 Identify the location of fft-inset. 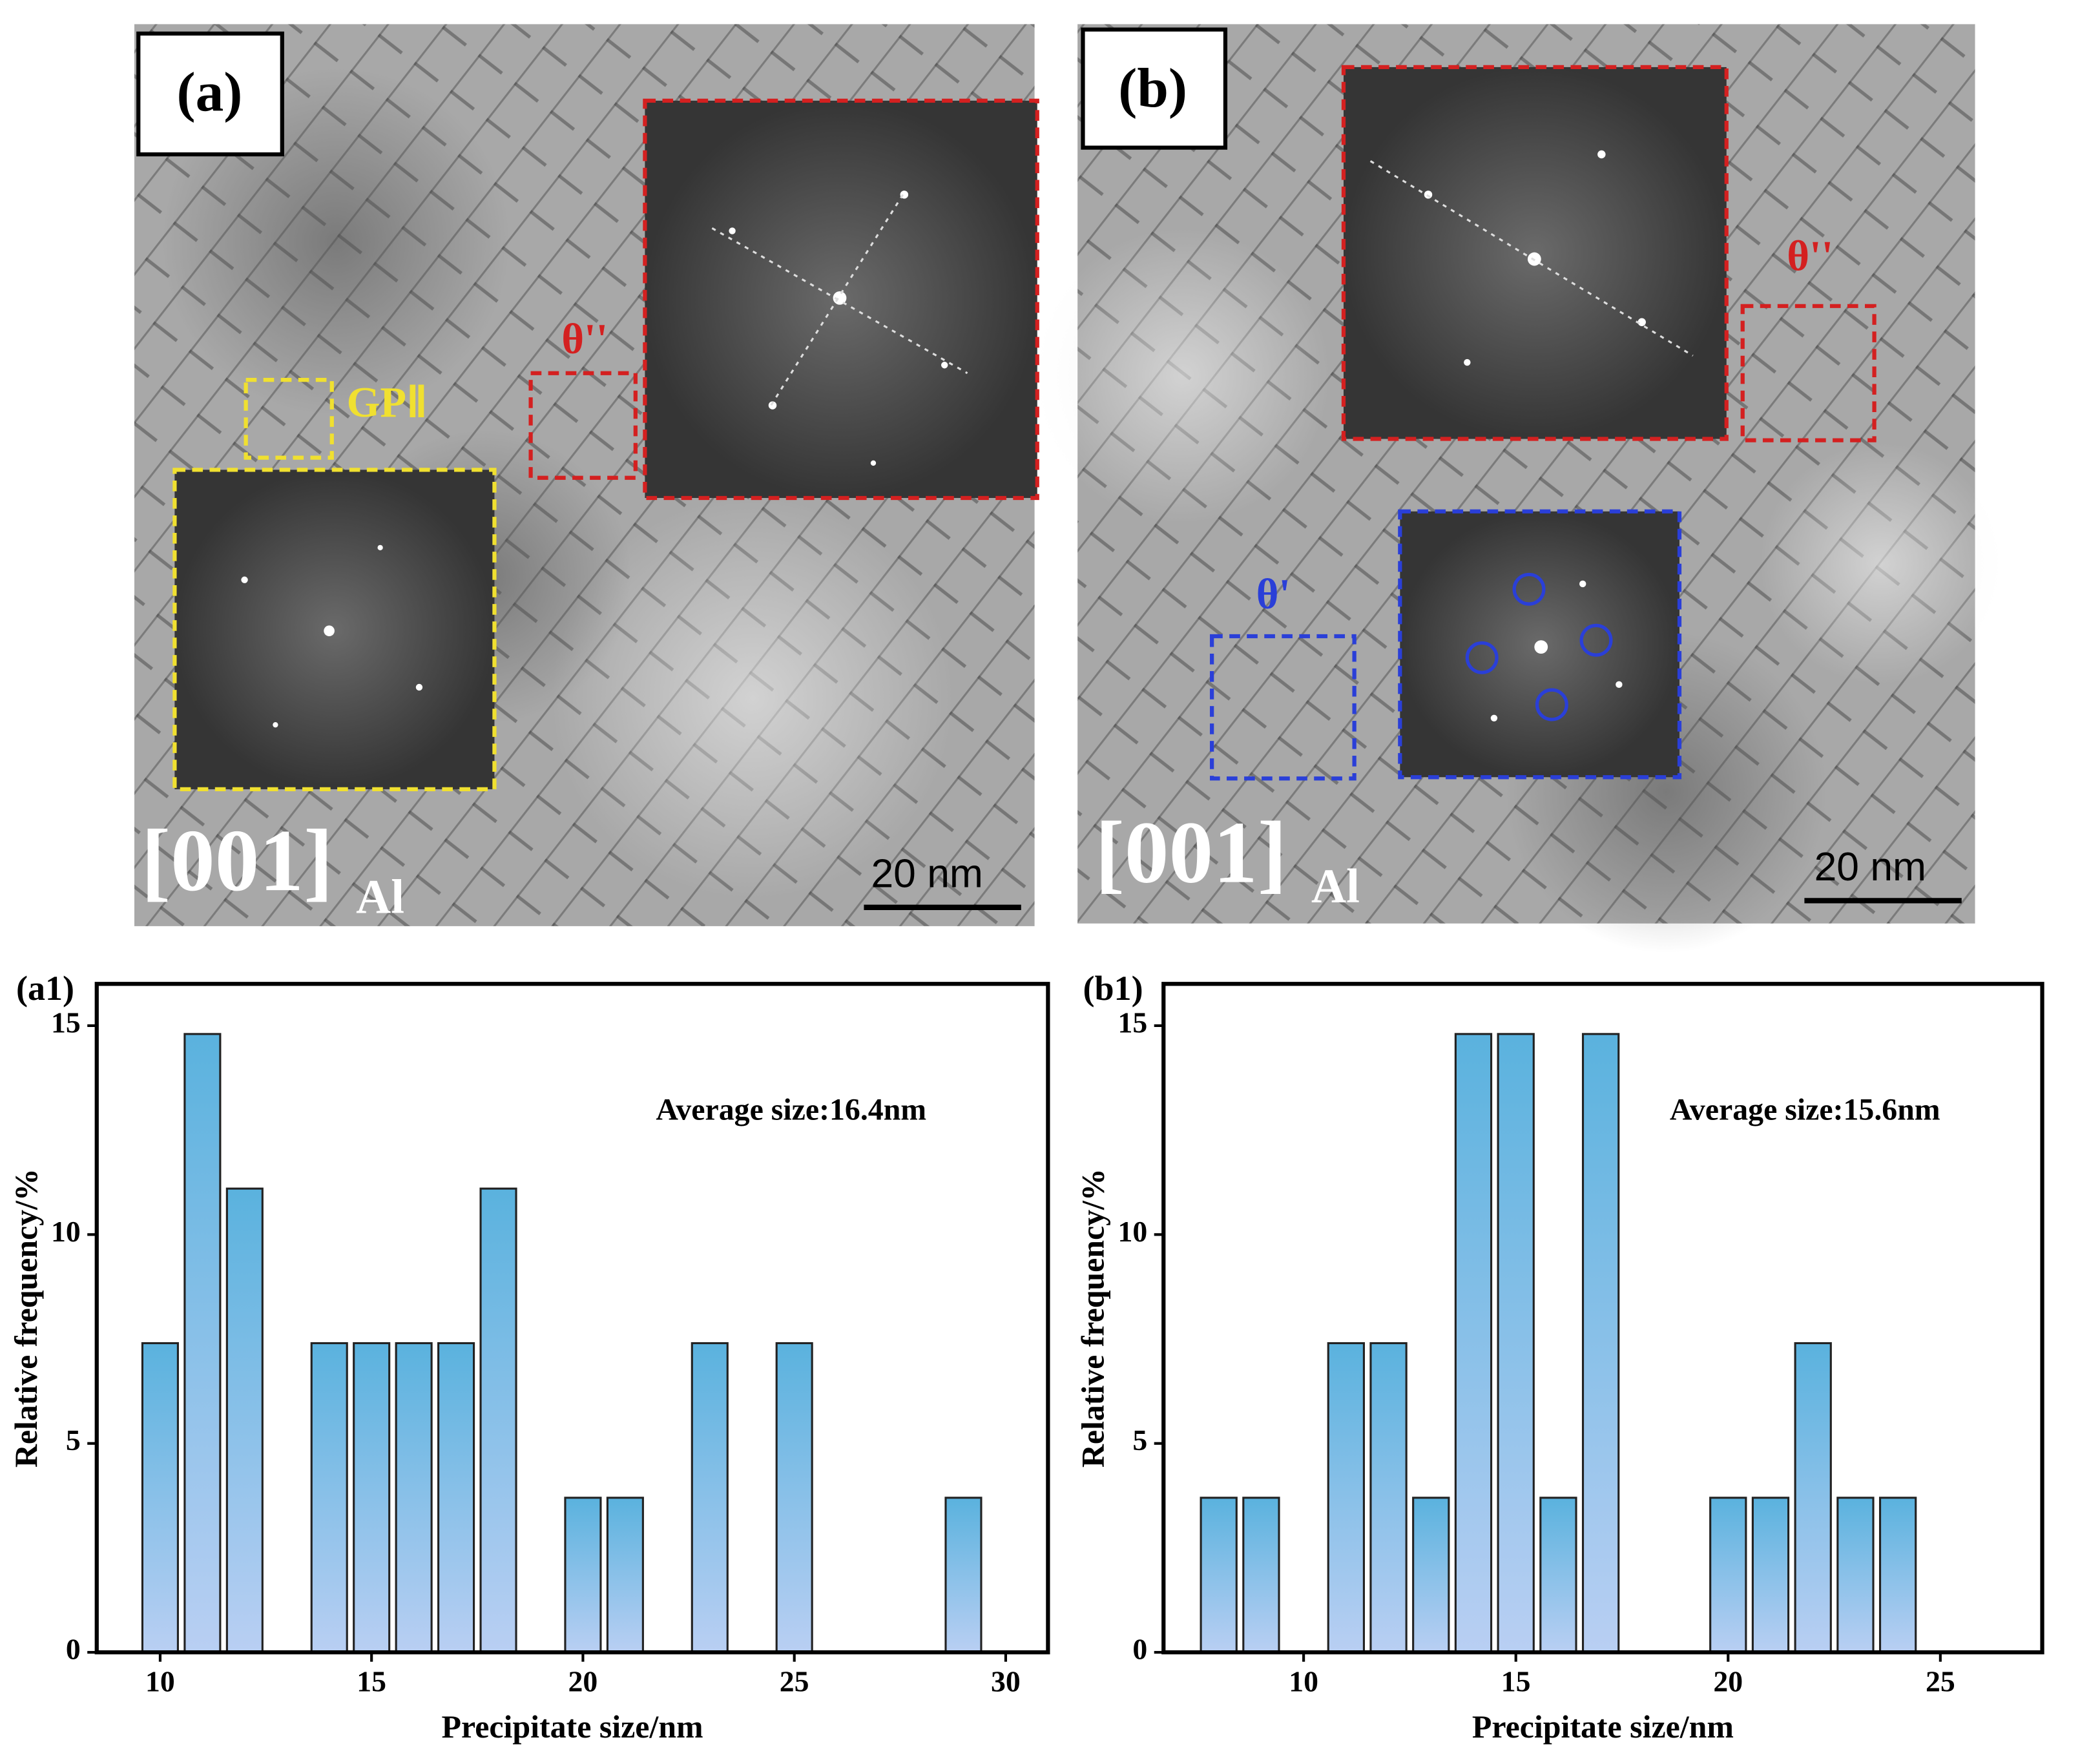
(335, 630).